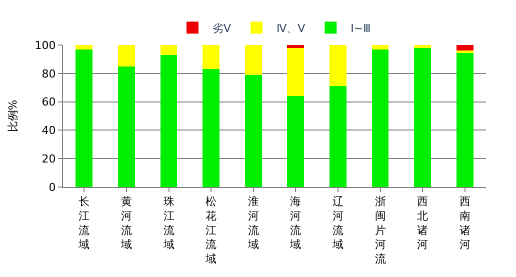 This screenshot has height=277, width=516. Describe the element at coordinates (252, 223) in the screenshot. I see `x-tick-label: 淮河流域` at that location.